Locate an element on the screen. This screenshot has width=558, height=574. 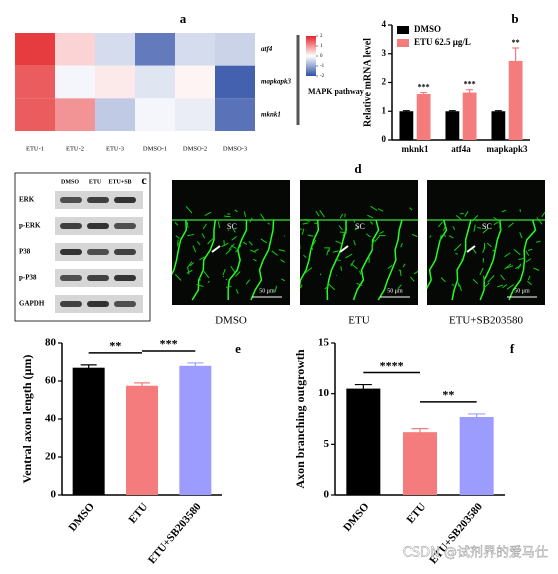
x-tick-label: mknk1 is located at coordinates (415, 149).